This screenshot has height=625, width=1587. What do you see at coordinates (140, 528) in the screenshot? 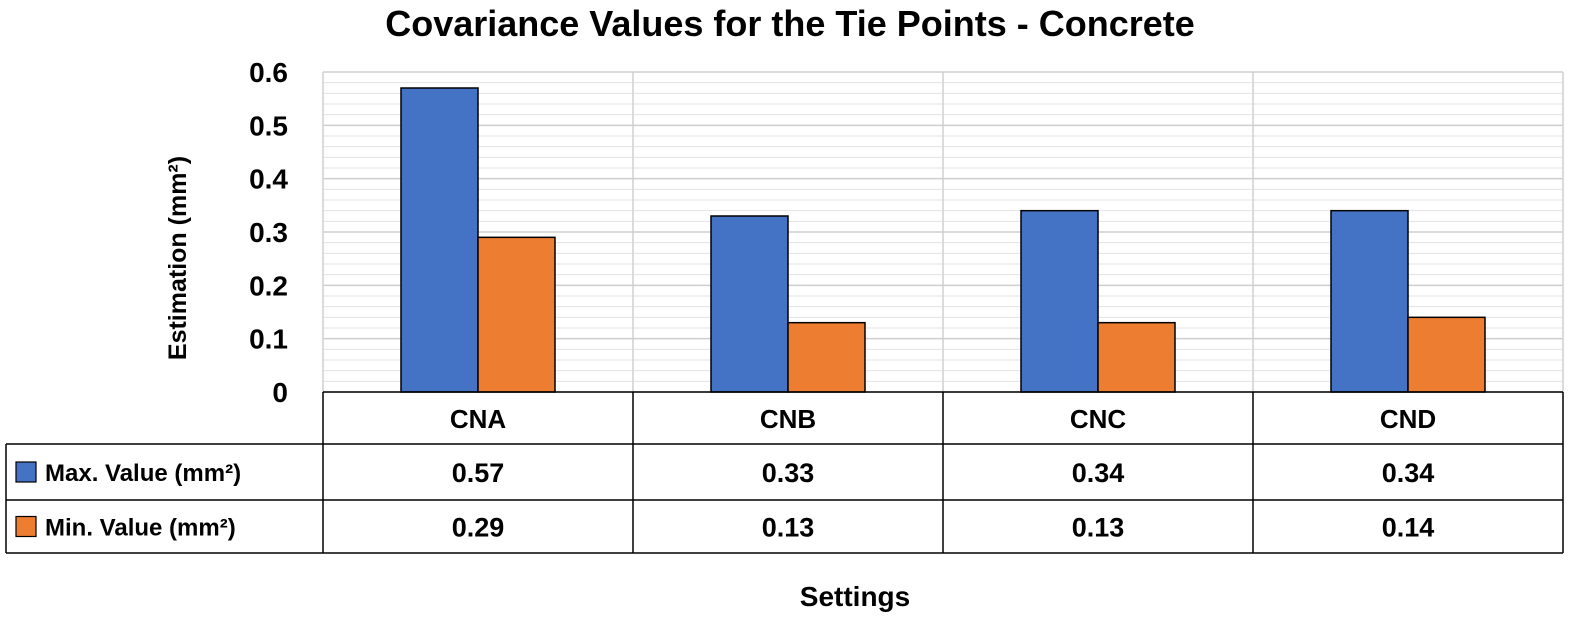
I see `legend-label: Min. Value (mm²)` at bounding box center [140, 528].